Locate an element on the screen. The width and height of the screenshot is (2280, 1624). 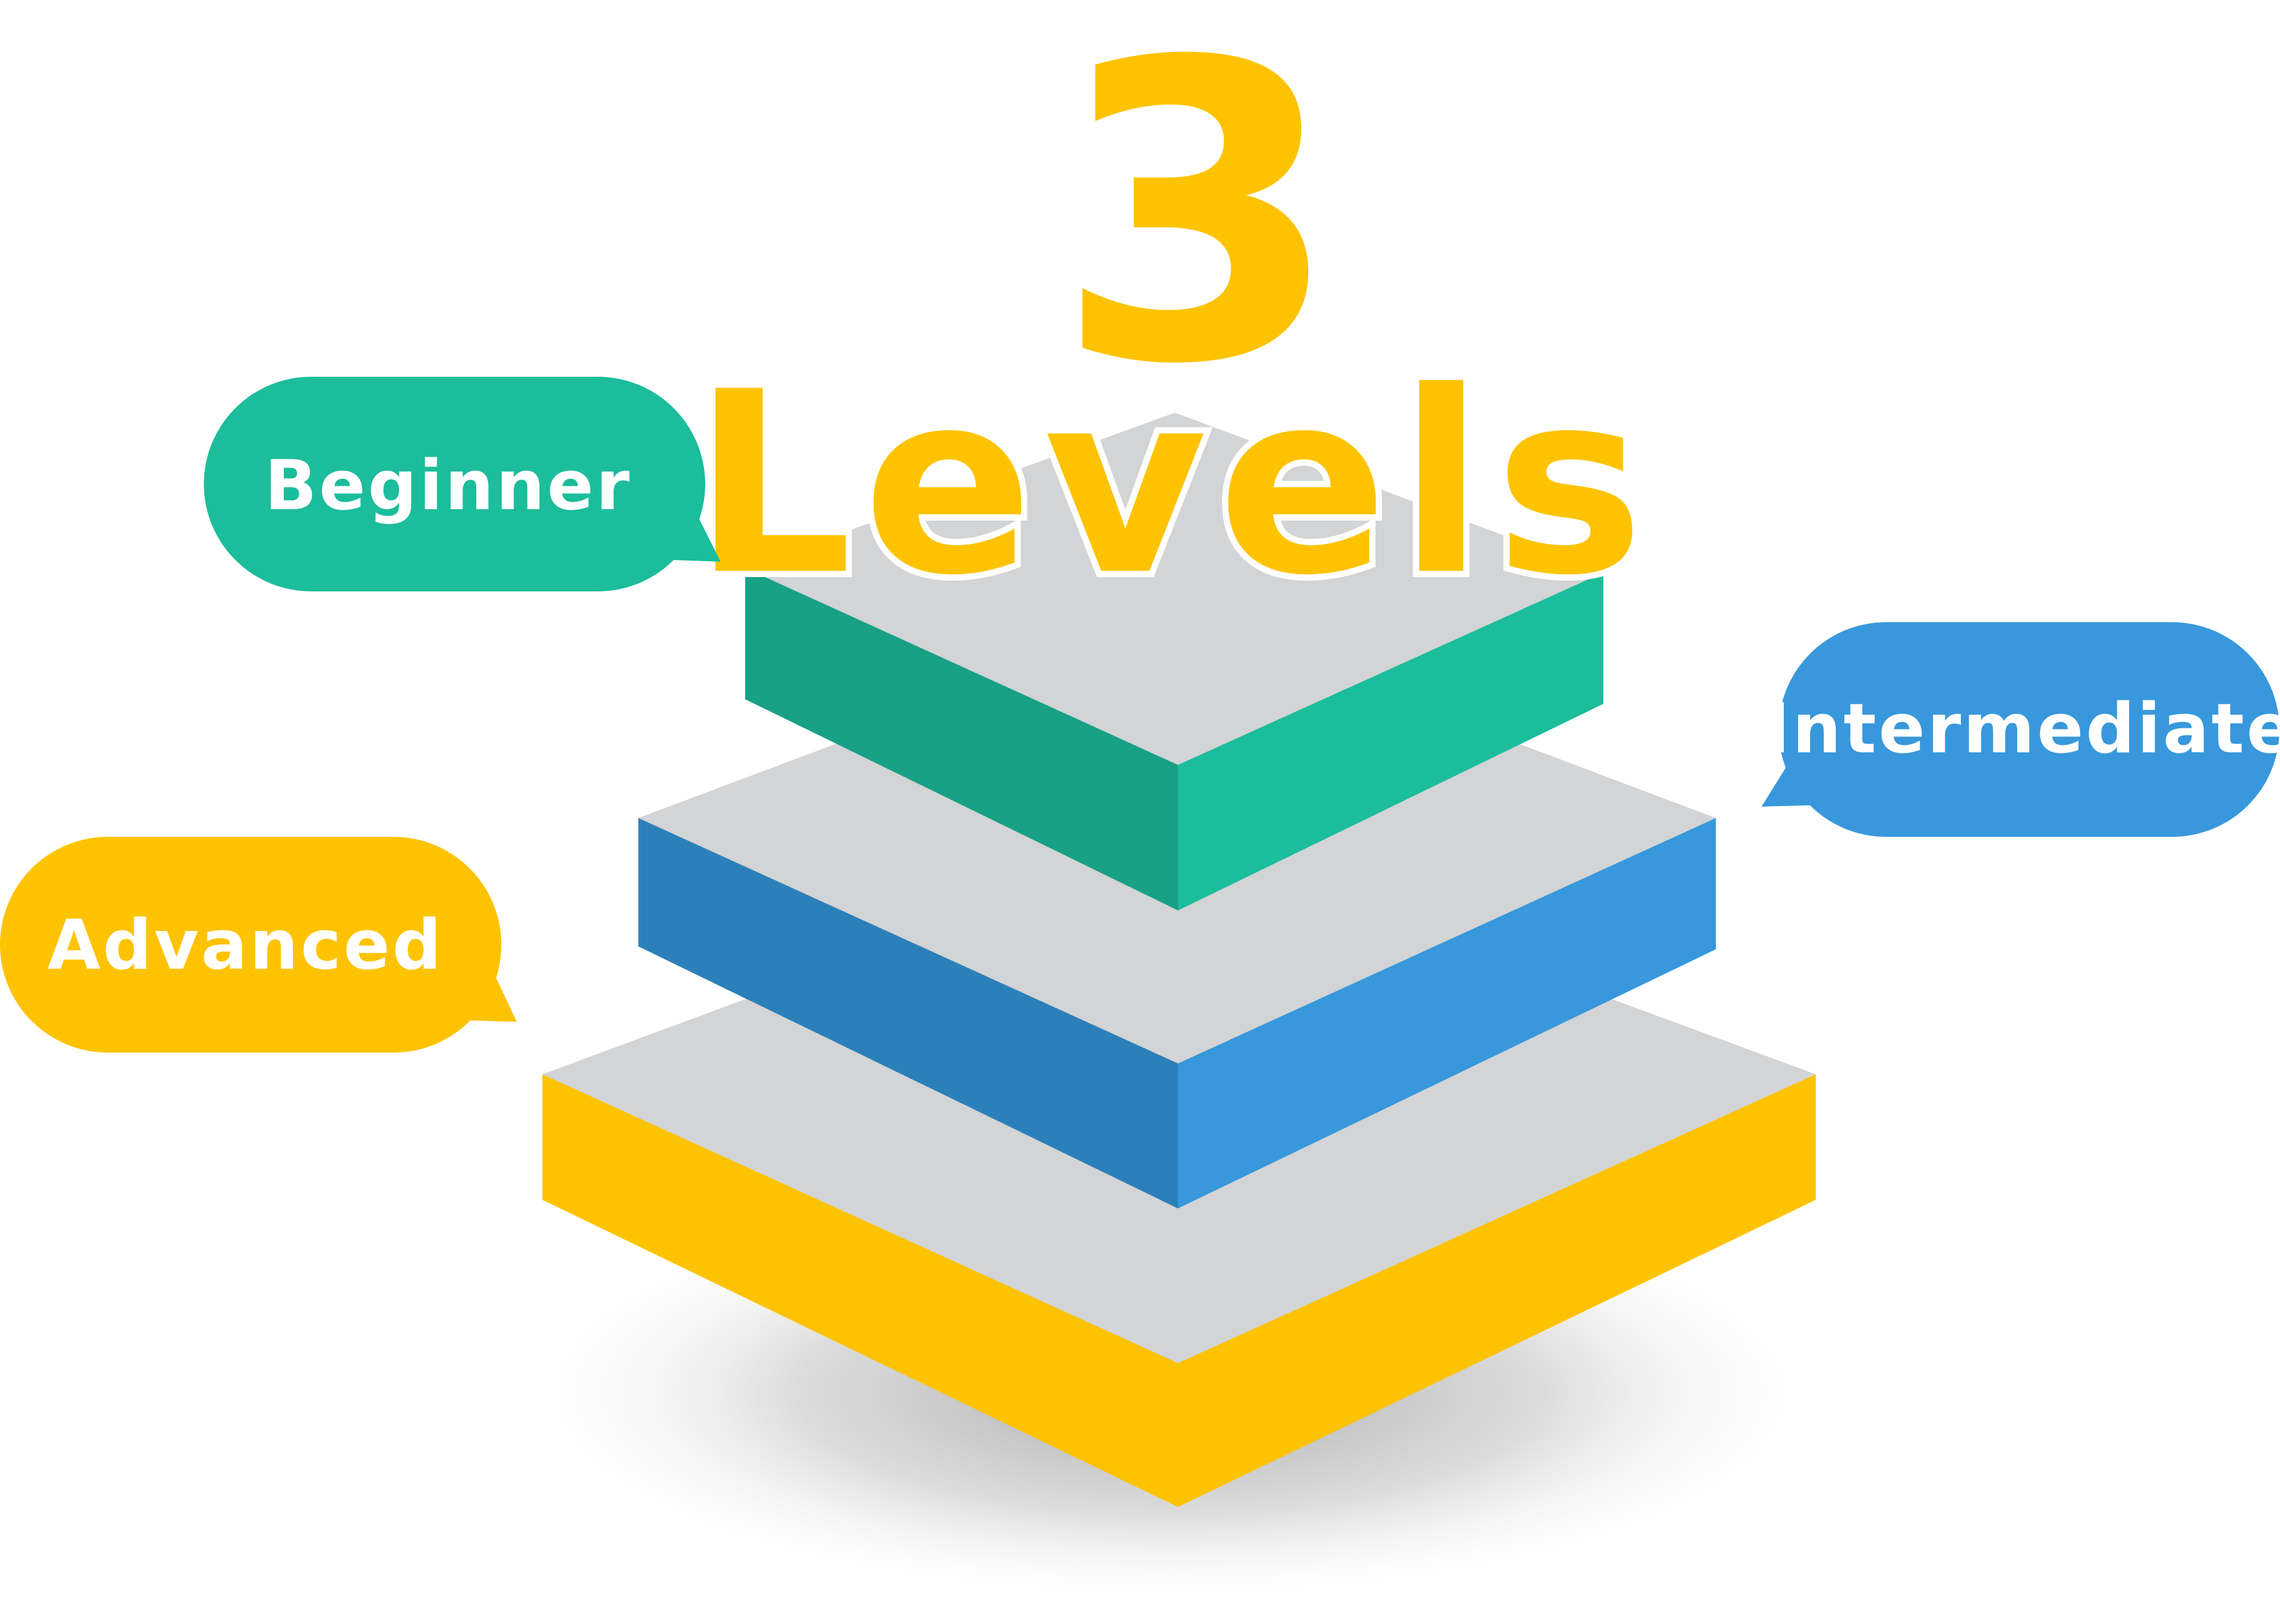
slab-intermediate-left-face is located at coordinates (908, 1013).